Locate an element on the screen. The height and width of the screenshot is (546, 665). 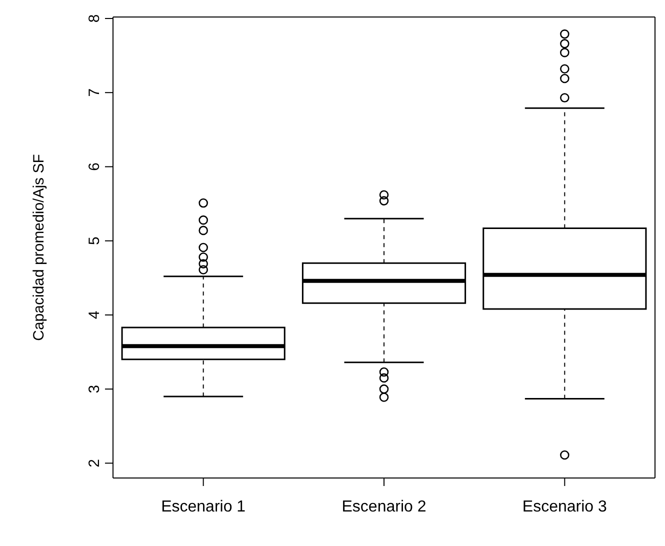
y-tick-label: 3 is located at coordinates (94, 389).